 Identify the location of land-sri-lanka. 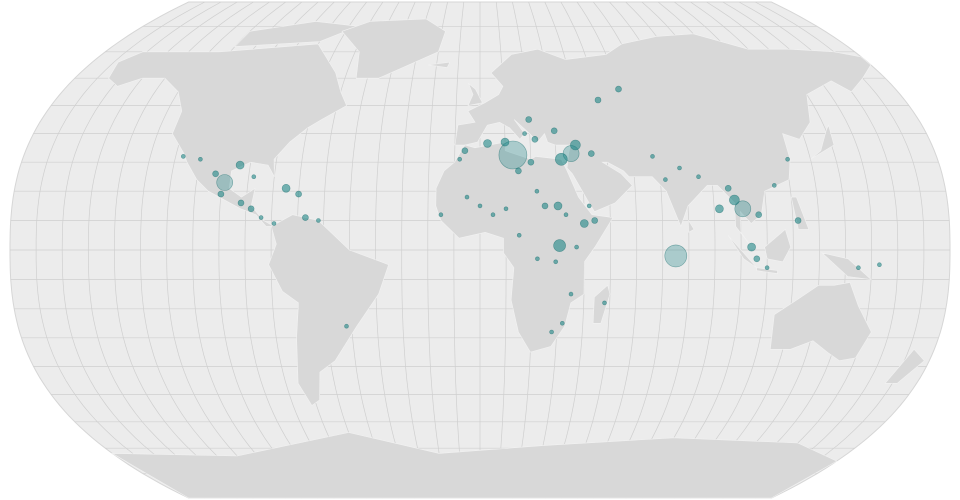
(691, 226).